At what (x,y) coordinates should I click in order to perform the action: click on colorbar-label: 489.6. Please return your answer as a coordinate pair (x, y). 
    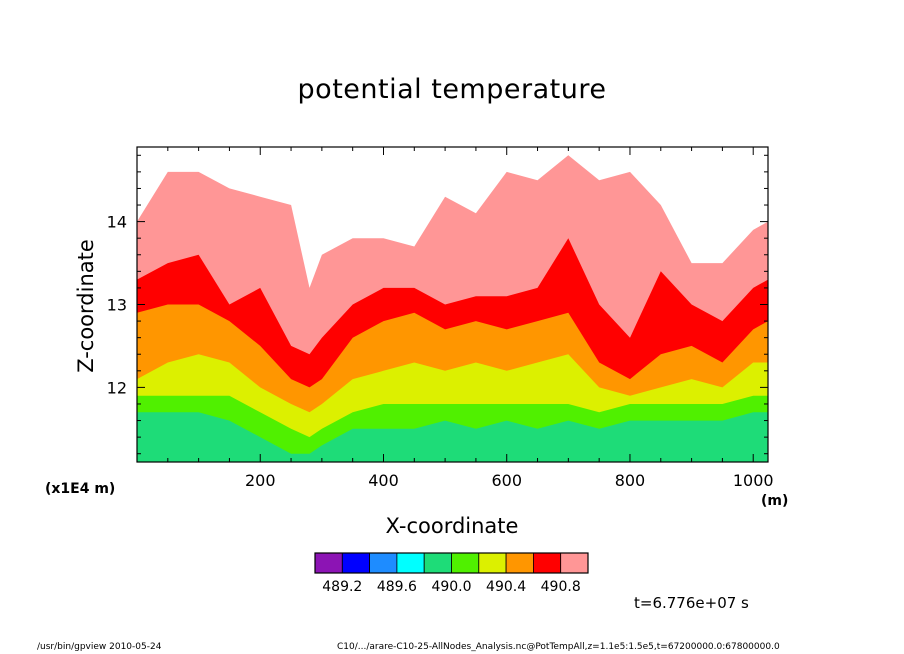
    Looking at the image, I should click on (397, 587).